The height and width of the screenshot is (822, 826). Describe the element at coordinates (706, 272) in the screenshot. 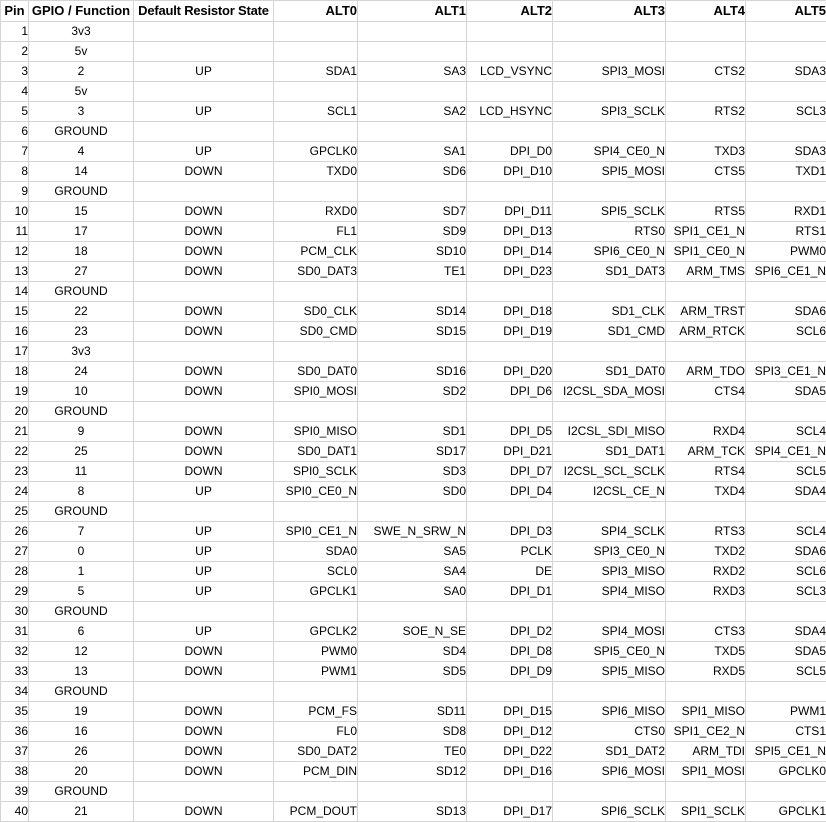

I see `cell-alt4: ARM_TMS` at that location.